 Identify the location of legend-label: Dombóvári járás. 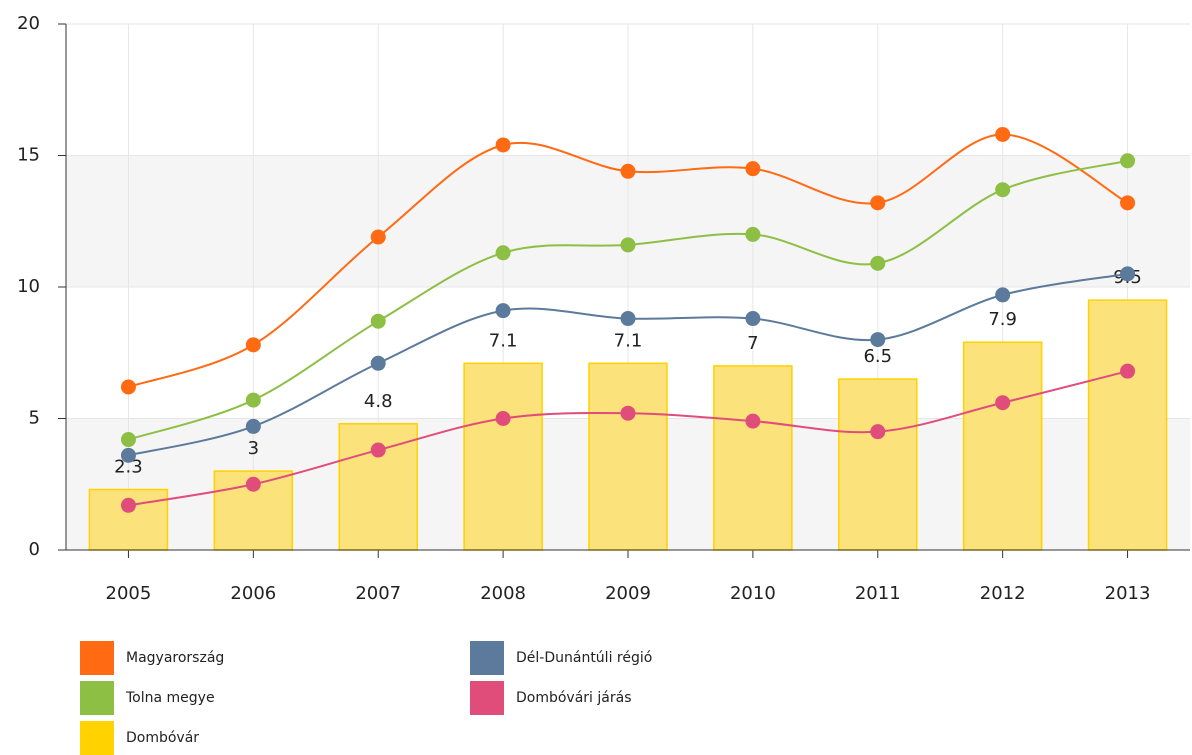
(574, 698).